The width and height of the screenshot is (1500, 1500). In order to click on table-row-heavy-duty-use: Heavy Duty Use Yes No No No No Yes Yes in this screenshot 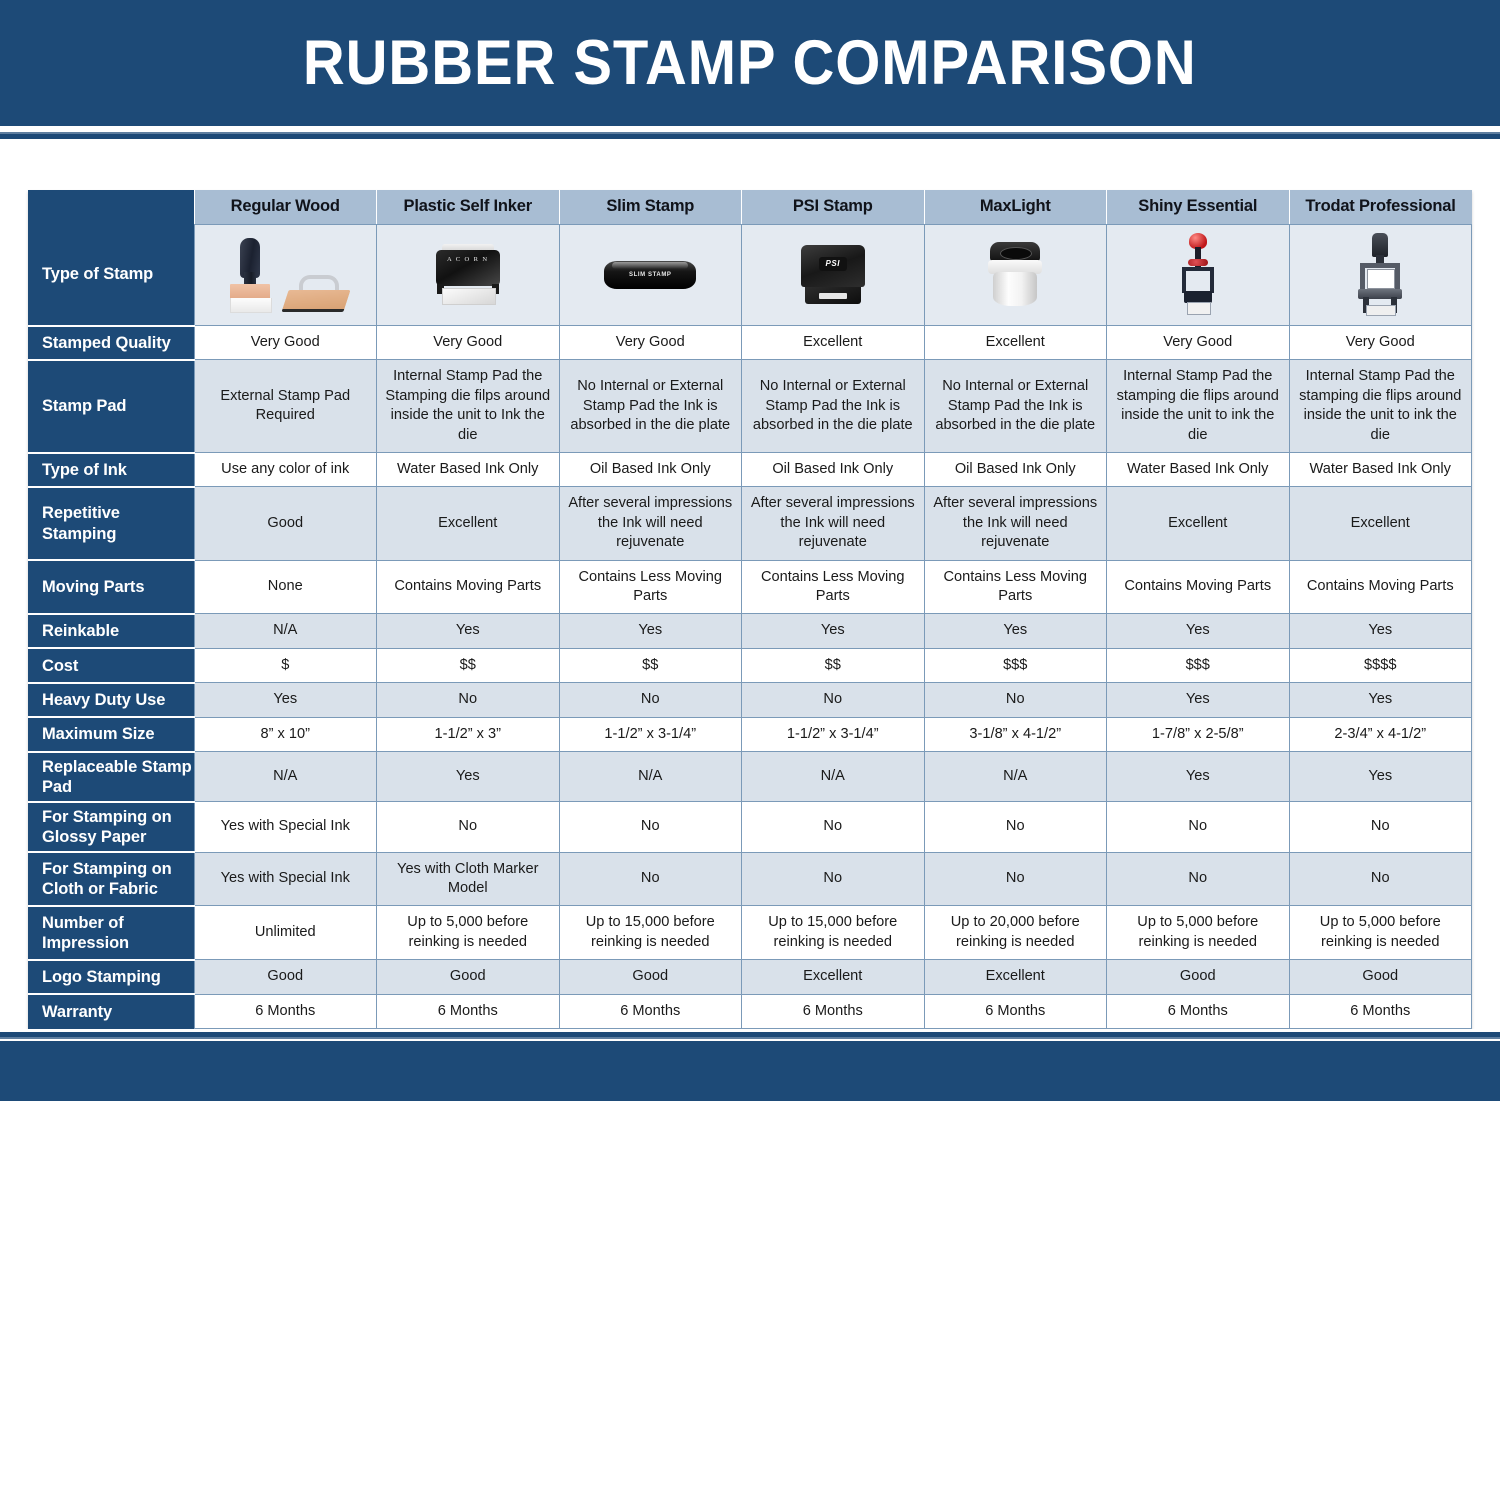, I will do `click(750, 699)`.